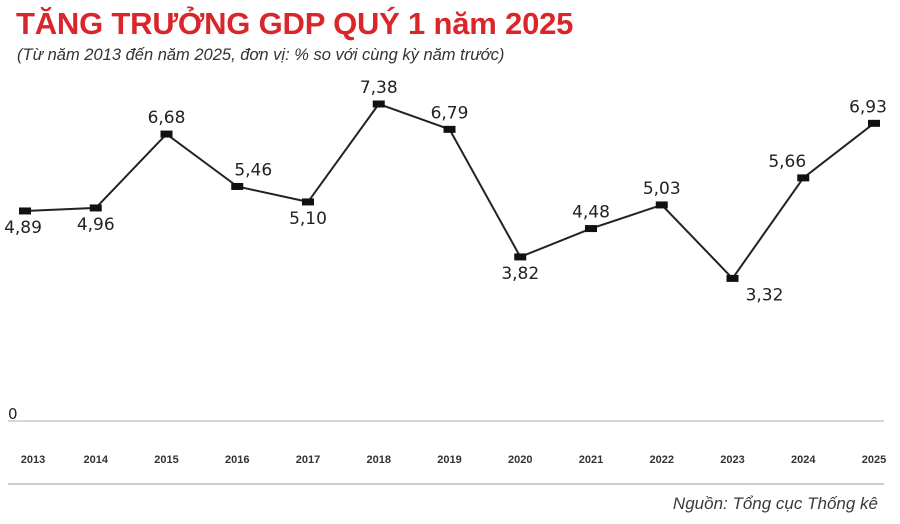 The width and height of the screenshot is (900, 524). What do you see at coordinates (591, 460) in the screenshot?
I see `x-tick-label: 2021` at bounding box center [591, 460].